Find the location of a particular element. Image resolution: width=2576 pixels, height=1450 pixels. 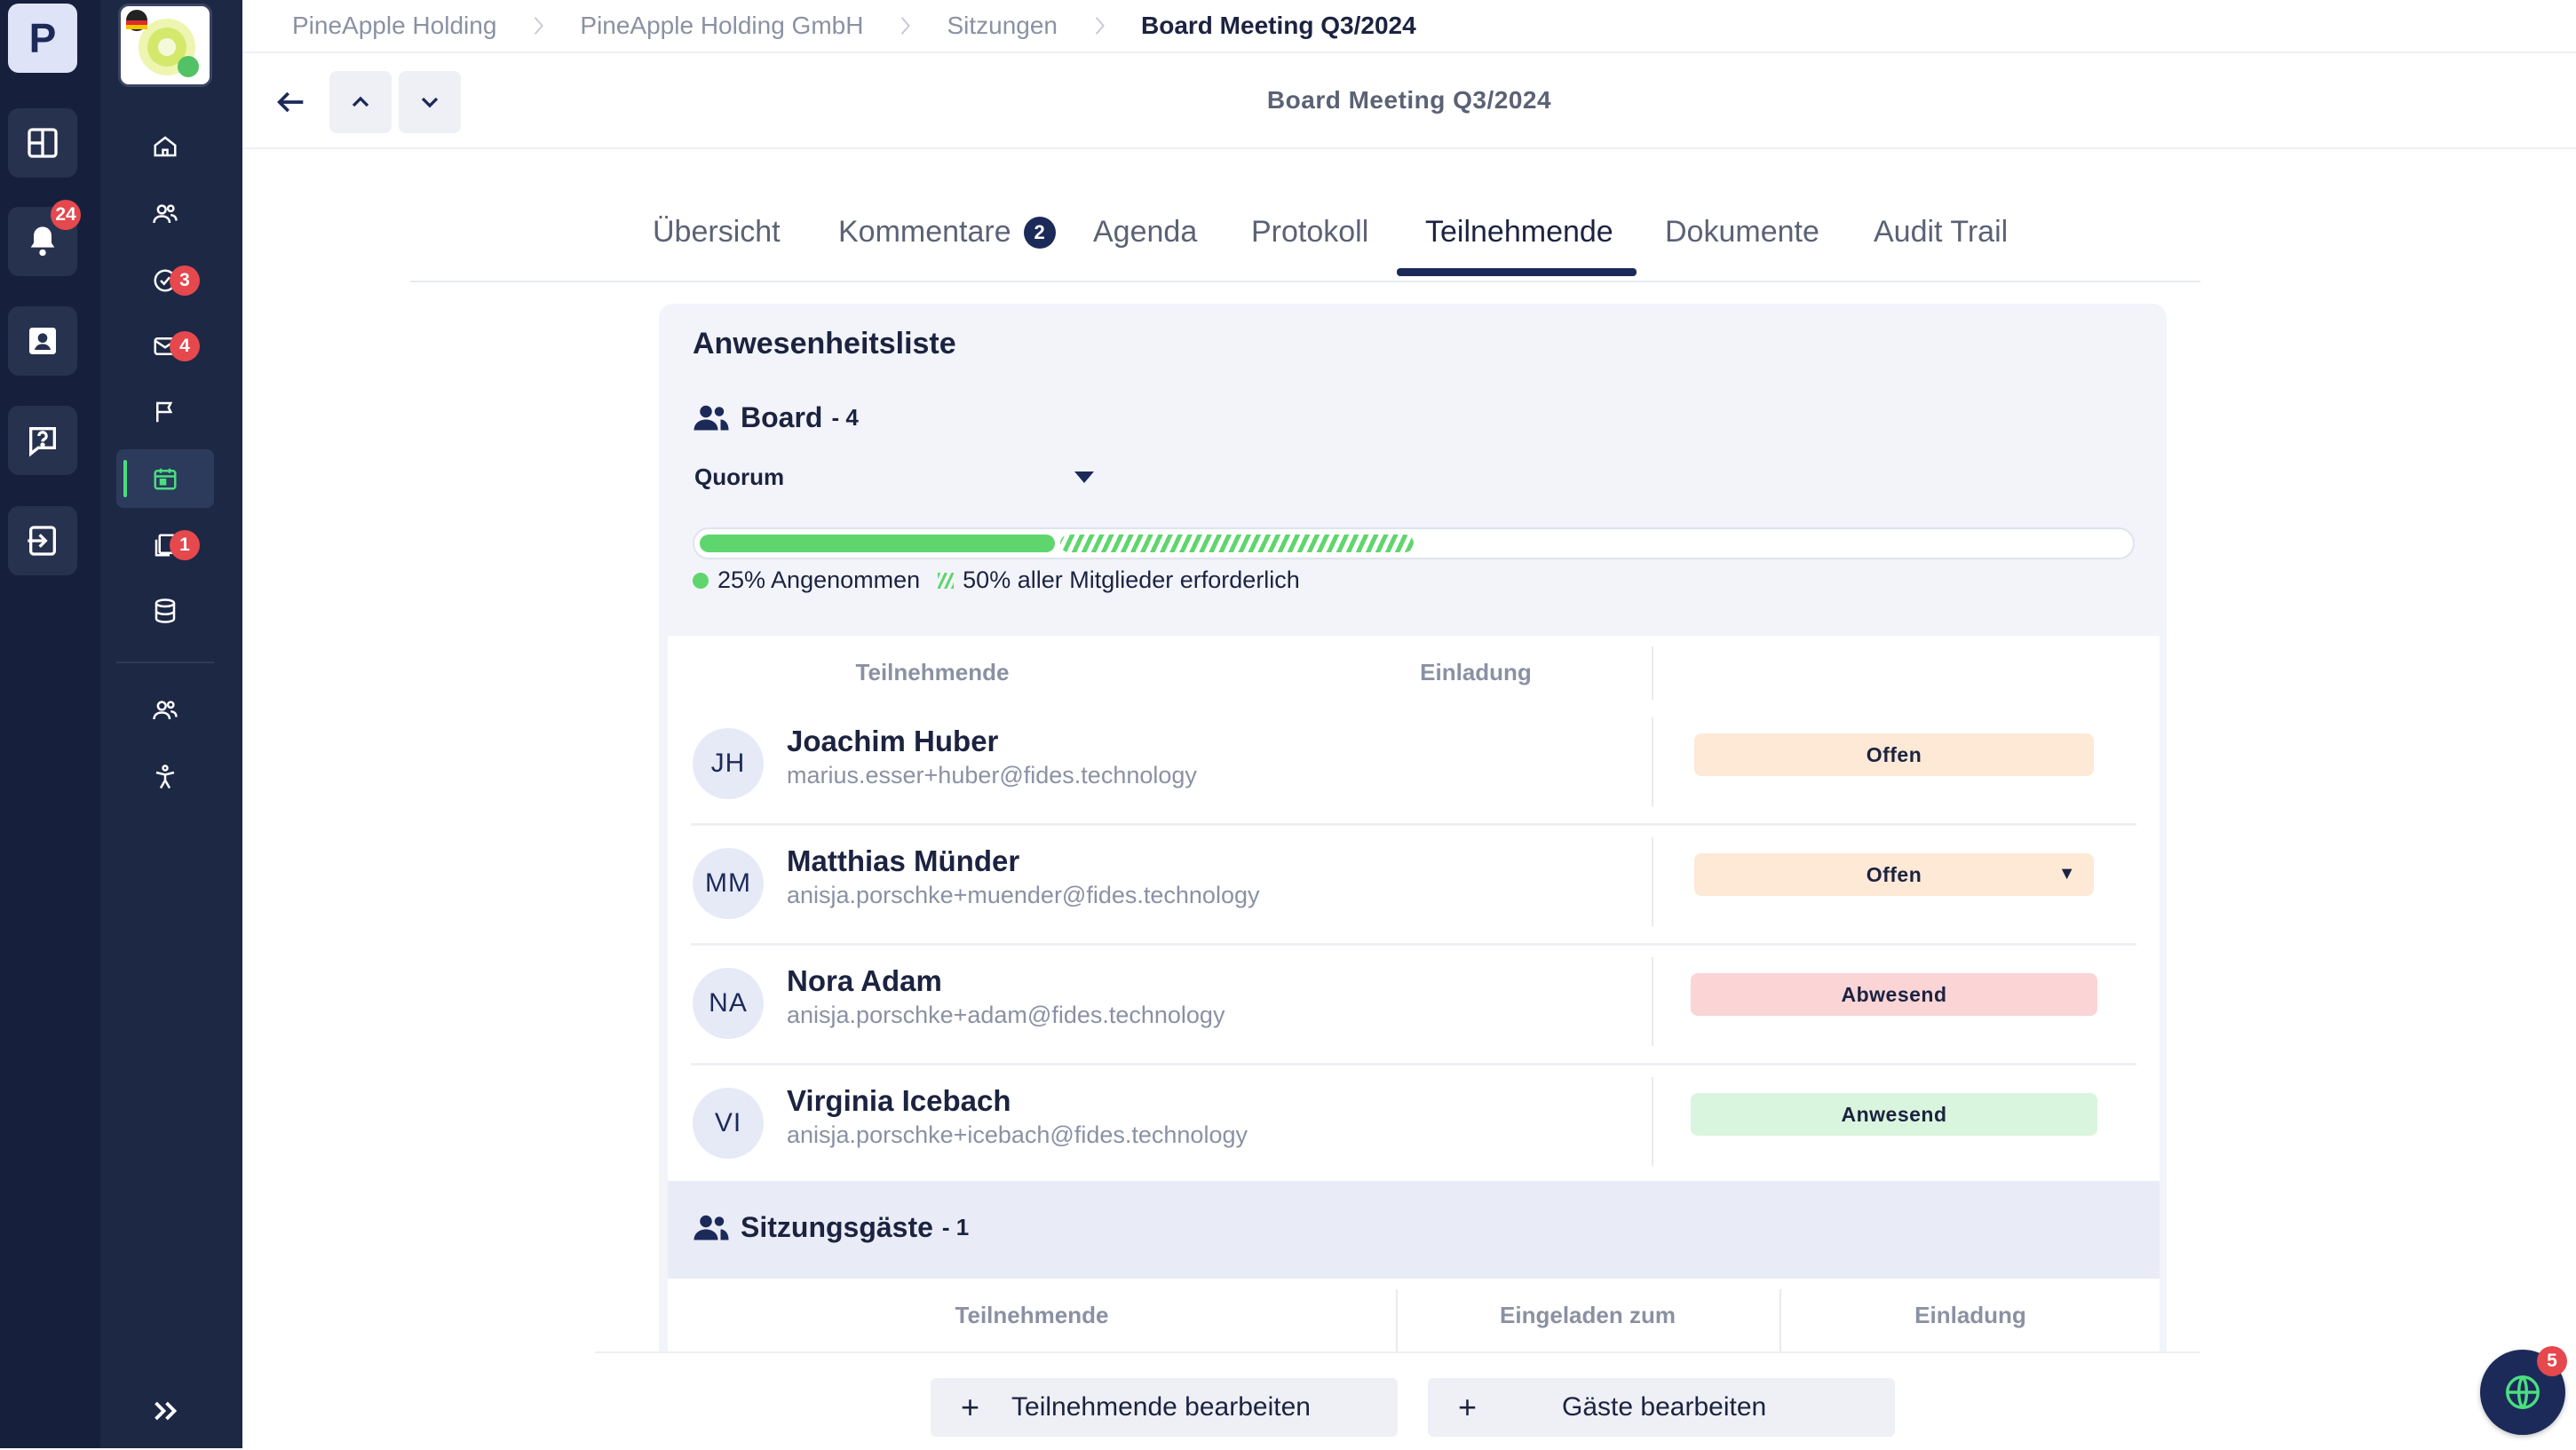

documents-badge: 1 is located at coordinates (185, 545).